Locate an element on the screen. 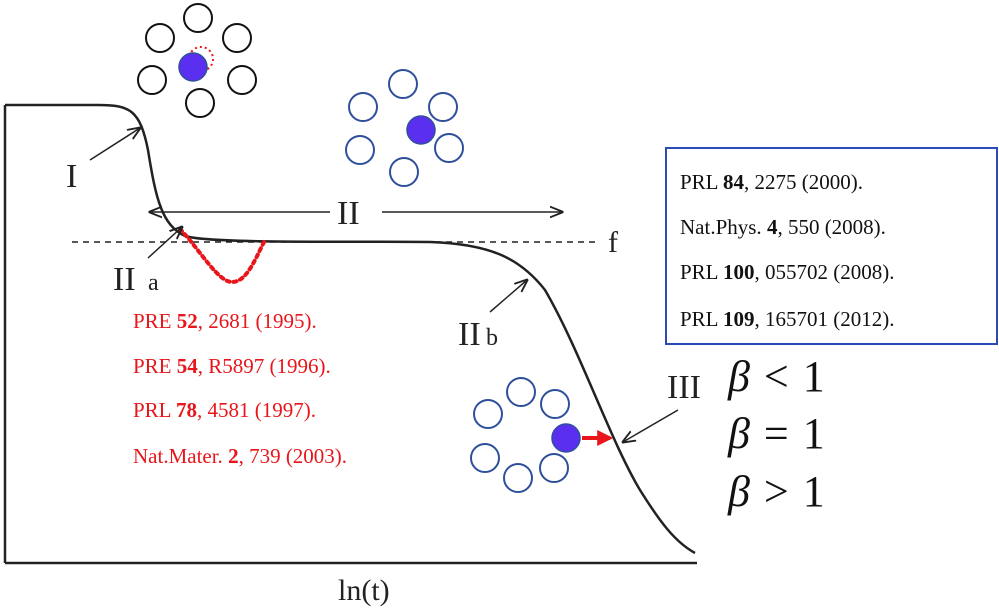  beta-relation: = is located at coordinates (776, 433).